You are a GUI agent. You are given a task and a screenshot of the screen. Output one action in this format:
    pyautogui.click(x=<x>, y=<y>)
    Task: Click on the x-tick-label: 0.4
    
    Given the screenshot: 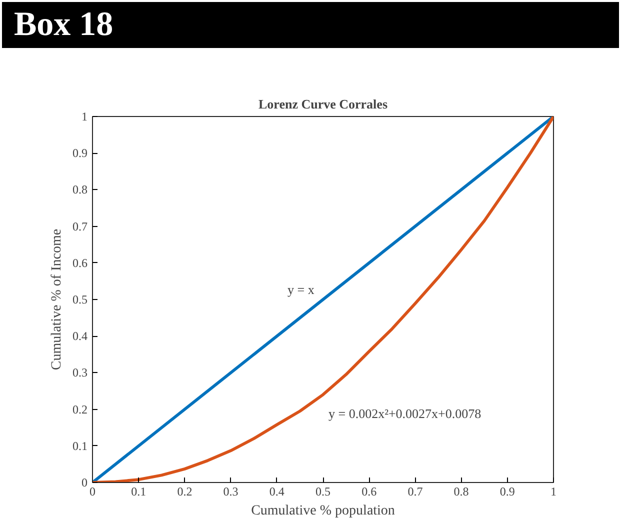 What is the action you would take?
    pyautogui.click(x=276, y=491)
    